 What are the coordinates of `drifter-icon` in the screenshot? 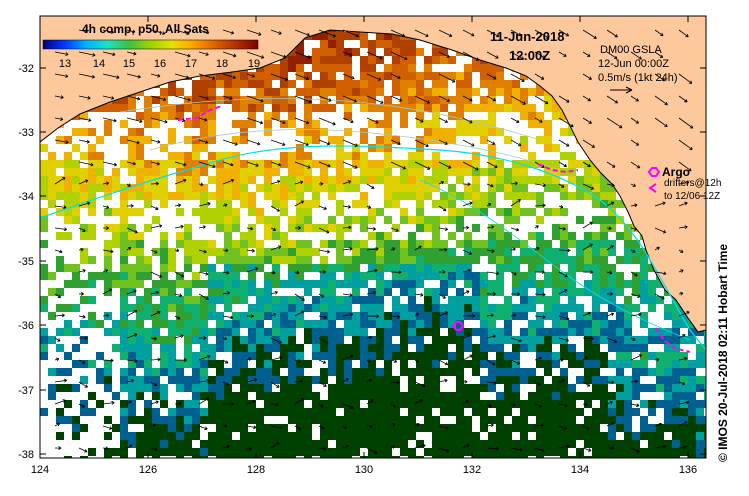 It's located at (652, 188).